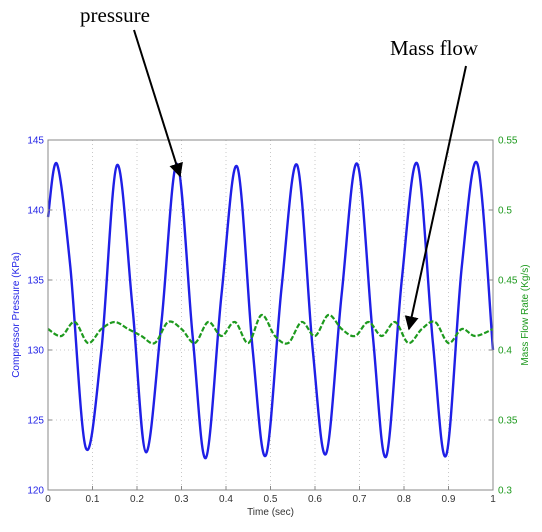  Describe the element at coordinates (315, 499) in the screenshot. I see `x-tick-label: 0.6` at that location.